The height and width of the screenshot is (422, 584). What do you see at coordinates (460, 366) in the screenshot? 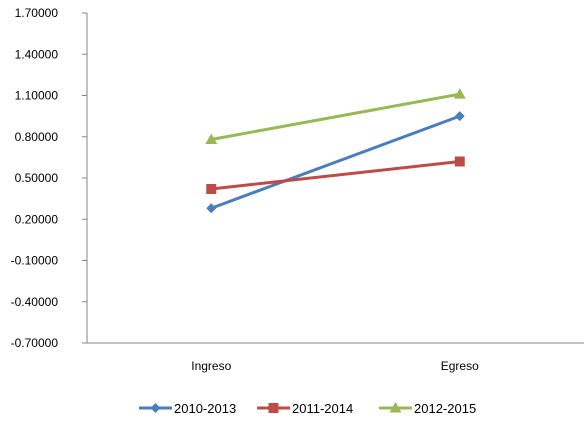
I see `x-tick-label: Egreso` at bounding box center [460, 366].